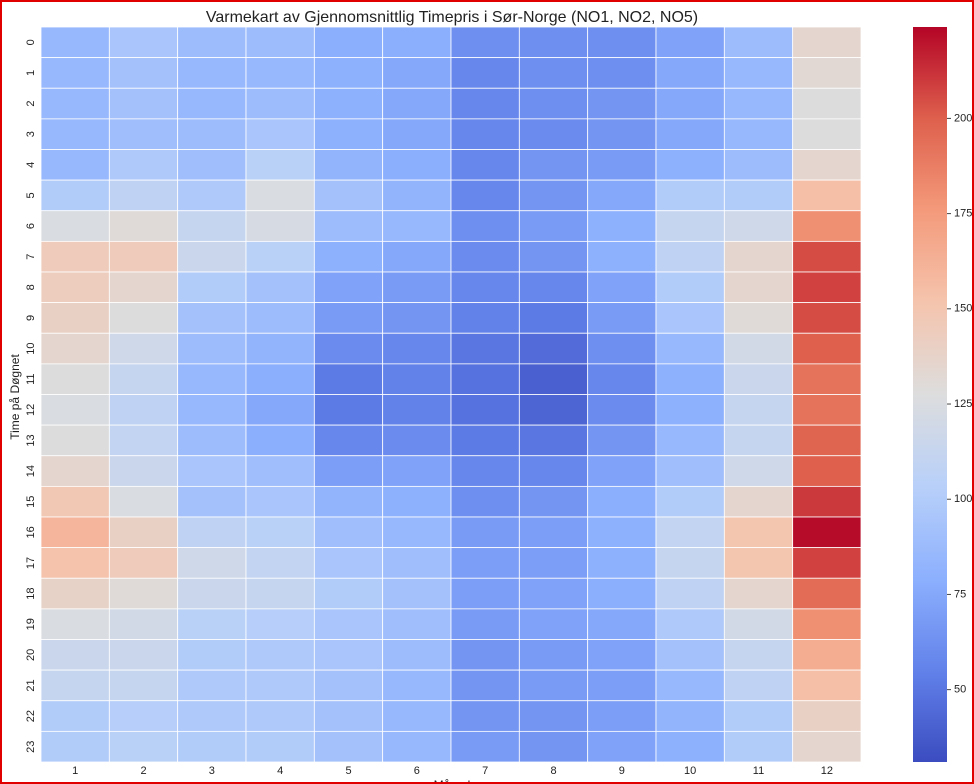 The image size is (974, 784). What do you see at coordinates (963, 499) in the screenshot?
I see `colorbar-tick-label: 100` at bounding box center [963, 499].